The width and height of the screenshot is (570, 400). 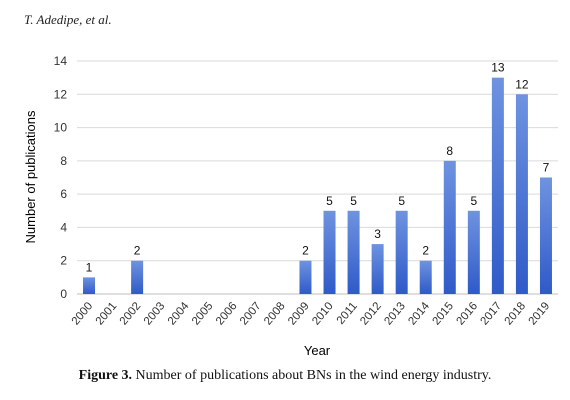 I want to click on data-label-2011: 5, so click(x=353, y=201).